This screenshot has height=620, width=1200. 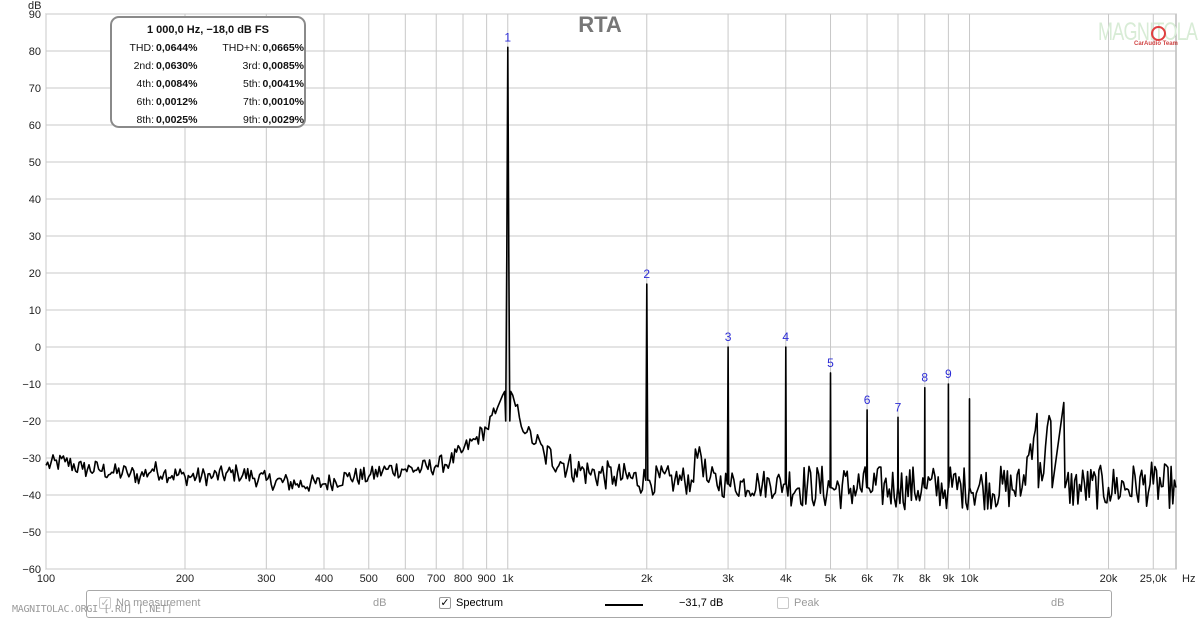 What do you see at coordinates (647, 579) in the screenshot?
I see `x-tick-label: 2k` at bounding box center [647, 579].